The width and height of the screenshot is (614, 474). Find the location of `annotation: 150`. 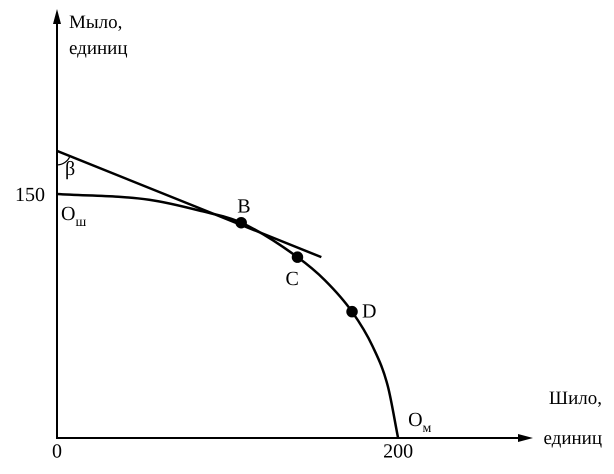

annotation: 150 is located at coordinates (30, 195).